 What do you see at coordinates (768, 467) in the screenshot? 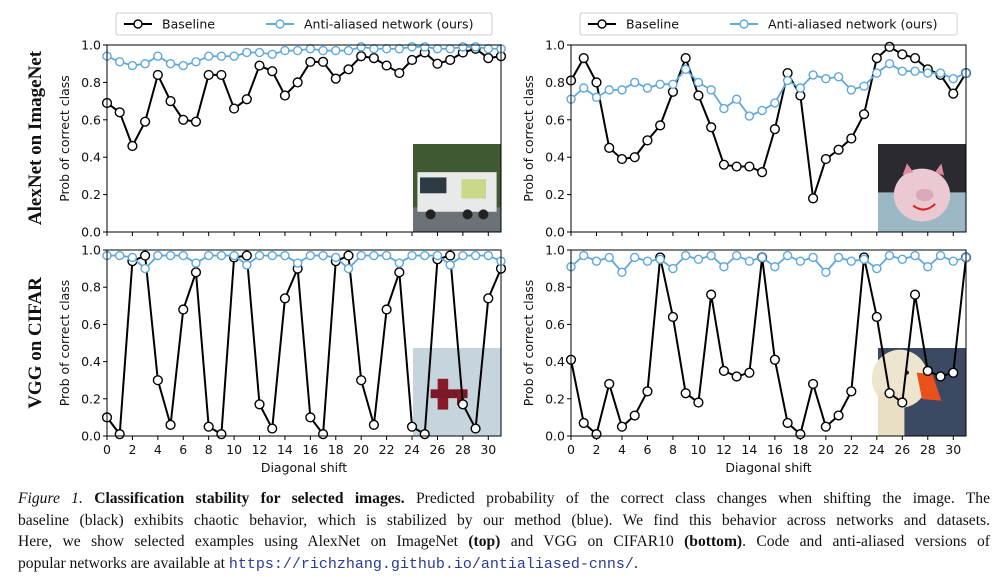
I see `x-axis-label: Diagonal shift` at bounding box center [768, 467].